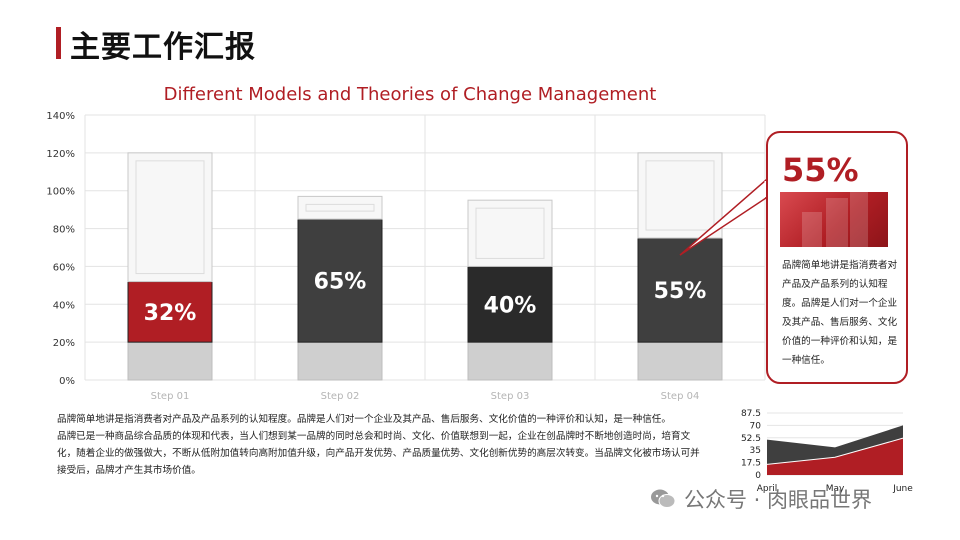  What do you see at coordinates (163, 47) in the screenshot?
I see `page-title: 主要工作汇报` at bounding box center [163, 47].